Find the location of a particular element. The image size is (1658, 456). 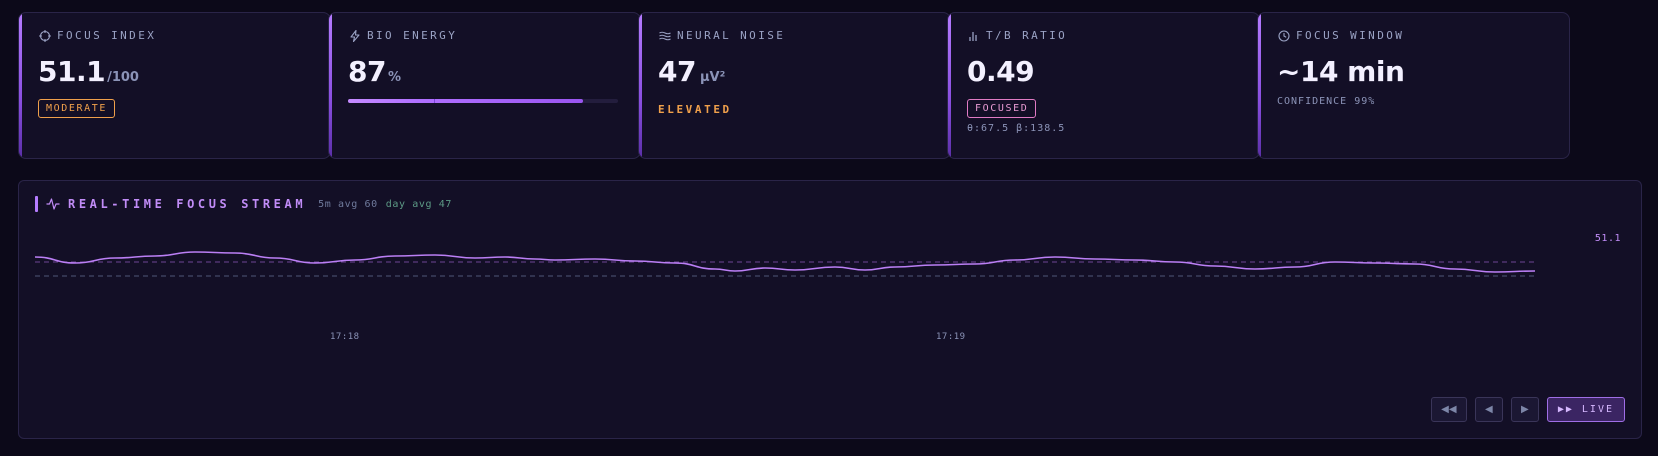

tb-ratio-detail: θ:67.5 β:138.5 is located at coordinates (1016, 128).